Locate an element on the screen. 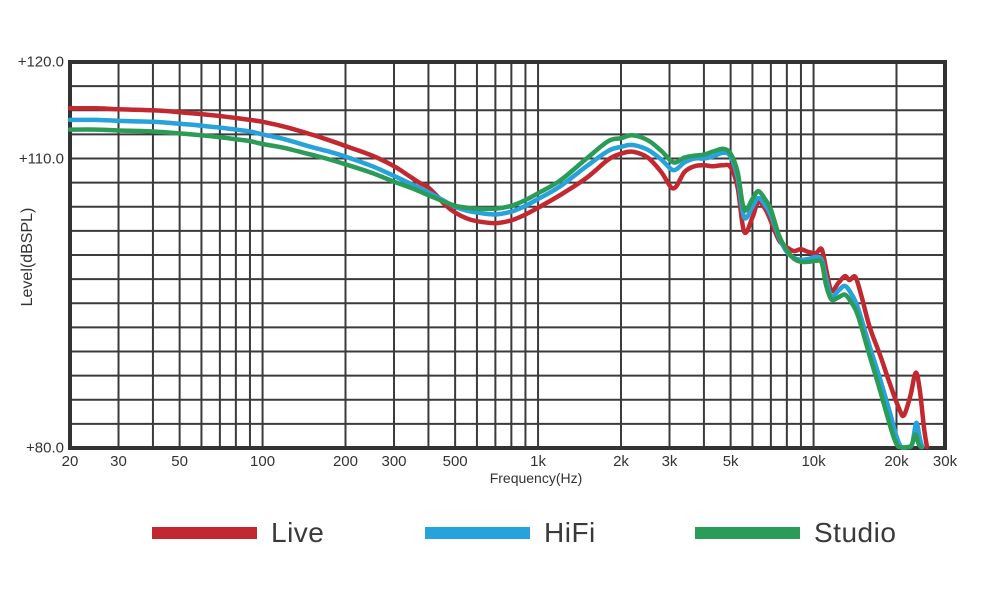 This screenshot has height=600, width=1000. legend-item-hifi: HiFi is located at coordinates (510, 533).